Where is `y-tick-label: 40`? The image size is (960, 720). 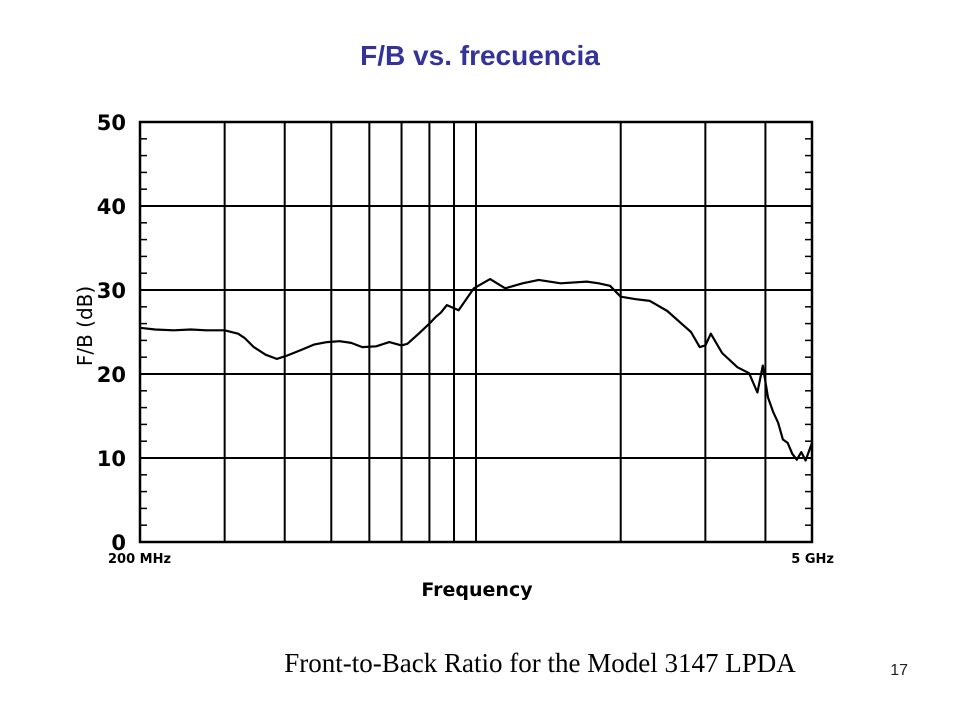
y-tick-label: 40 is located at coordinates (111, 207).